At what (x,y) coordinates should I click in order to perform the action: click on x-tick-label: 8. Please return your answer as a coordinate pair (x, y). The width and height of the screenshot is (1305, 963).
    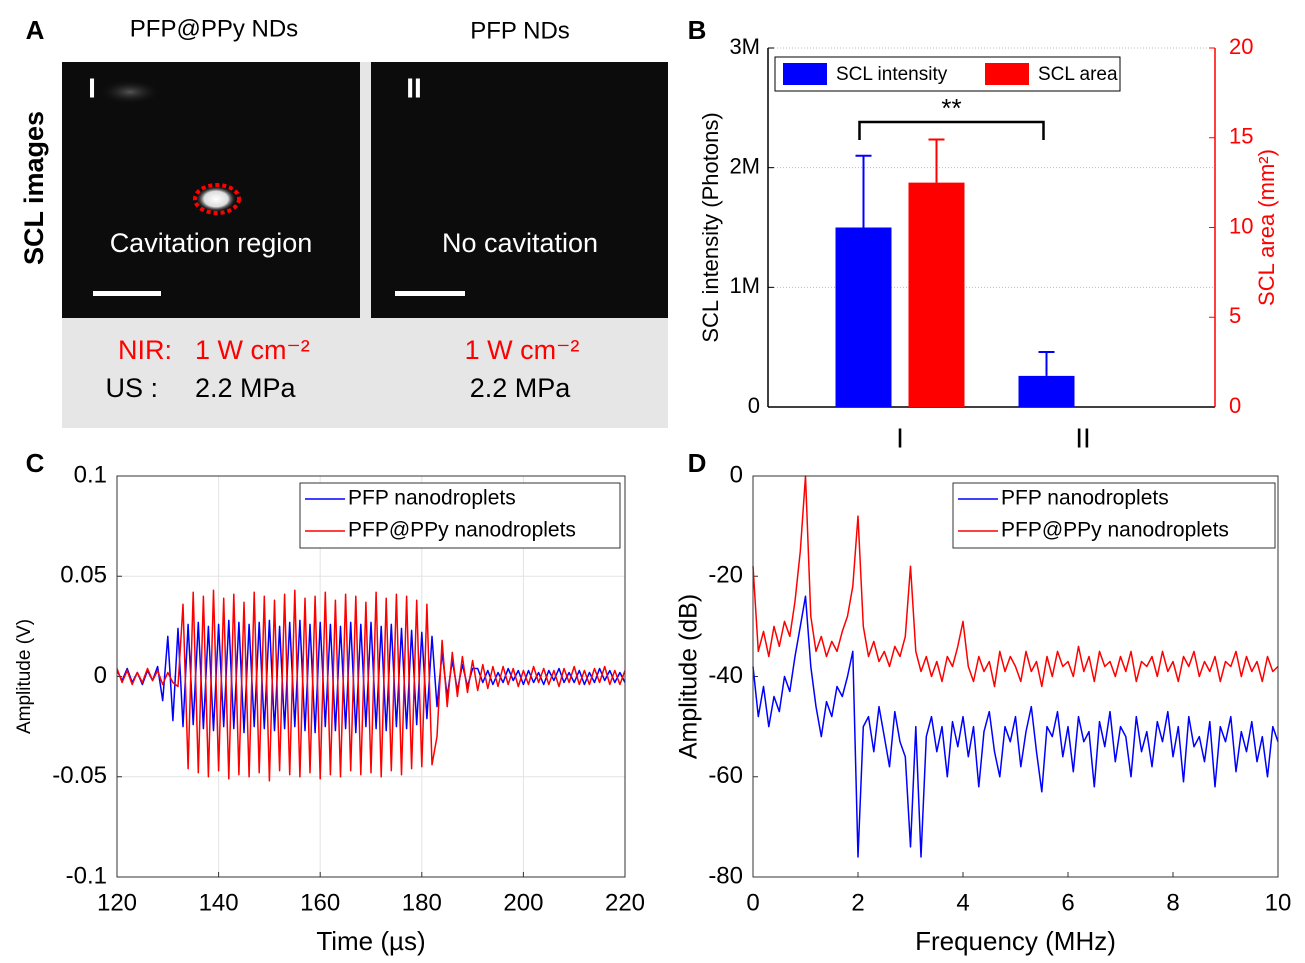
    Looking at the image, I should click on (1172, 902).